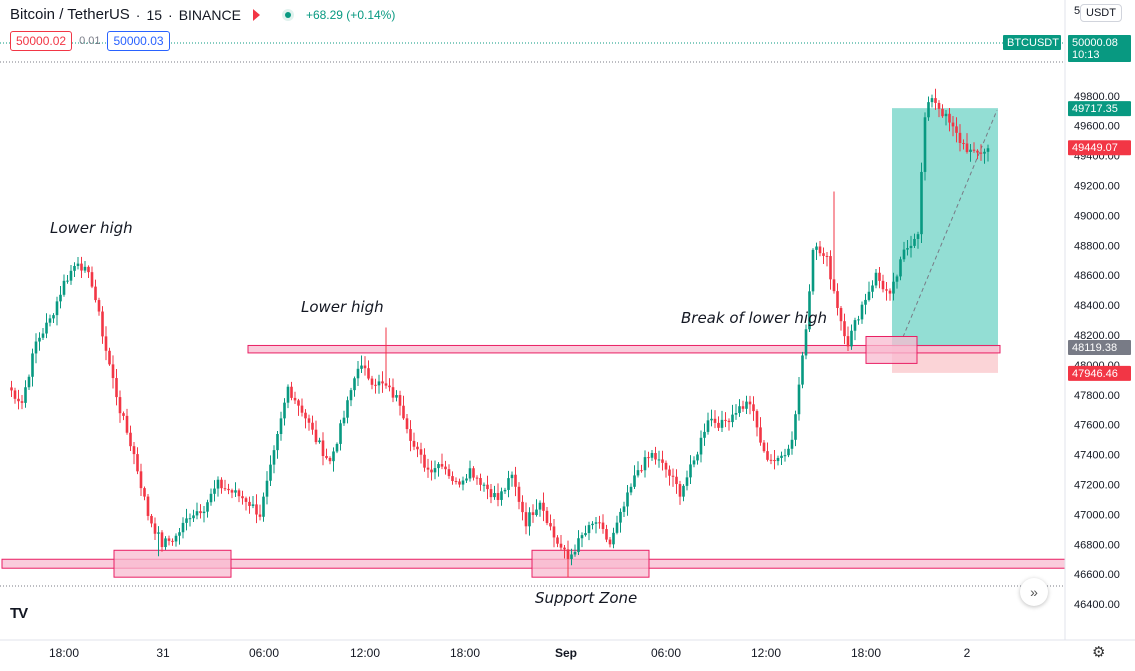 The height and width of the screenshot is (671, 1135). Describe the element at coordinates (138, 41) in the screenshot. I see `buy-button: 50000.03` at that location.